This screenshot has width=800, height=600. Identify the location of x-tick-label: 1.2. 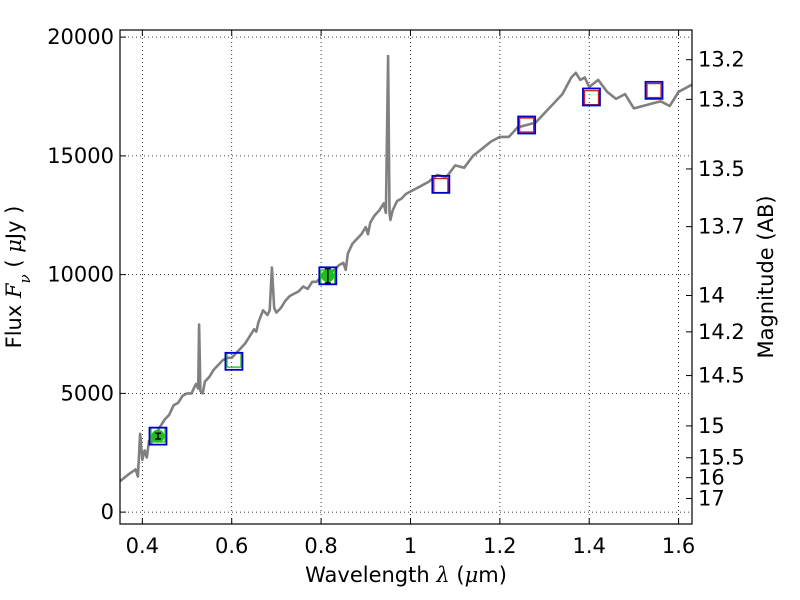
(499, 546).